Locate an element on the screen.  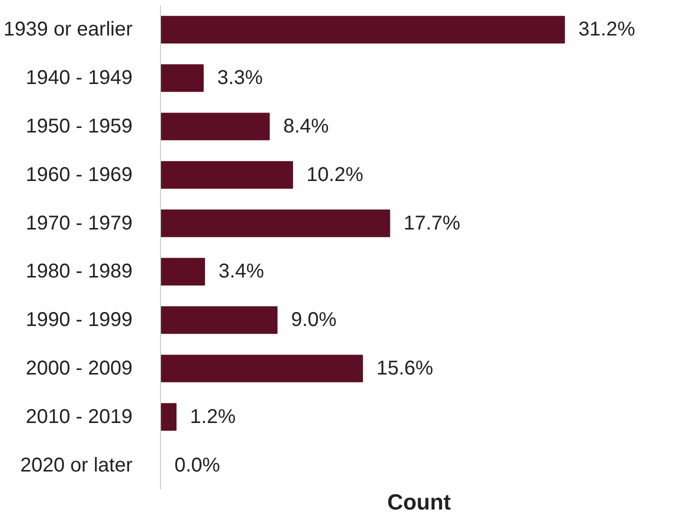
y-tick-label: 1950 - 1959 is located at coordinates (79, 127).